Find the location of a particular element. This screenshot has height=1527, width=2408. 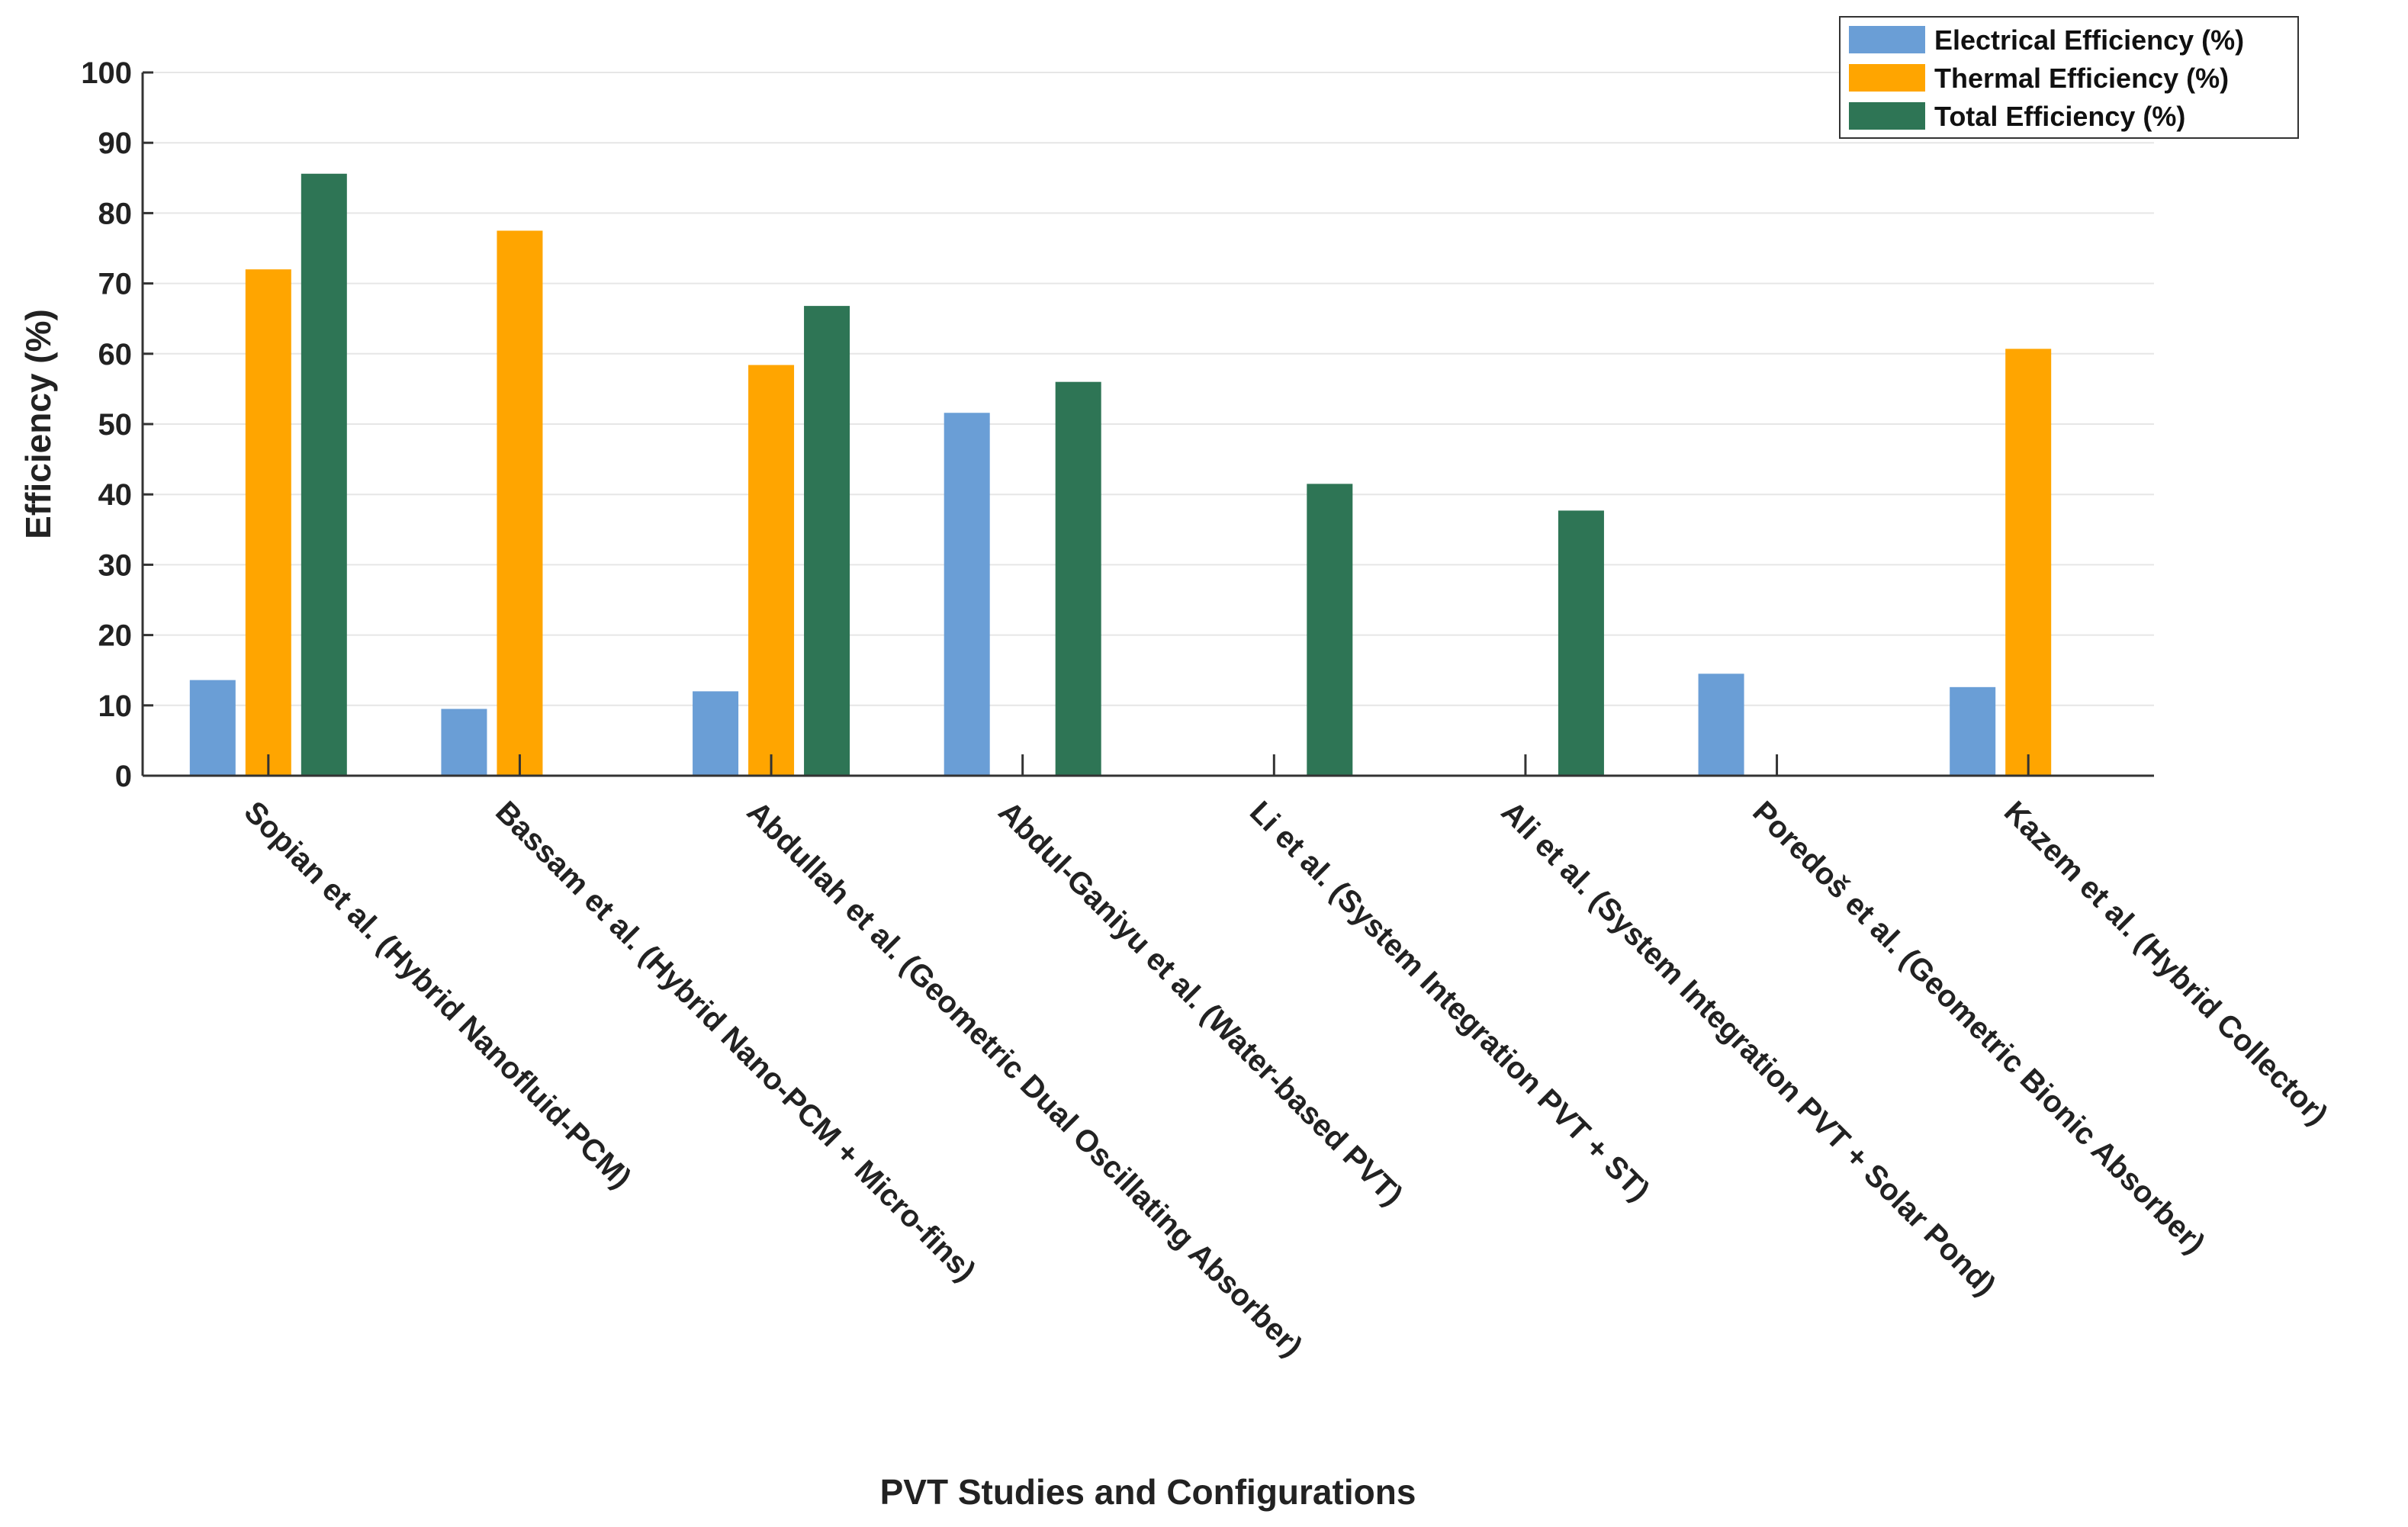

y-tick-label: 70 is located at coordinates (115, 284).